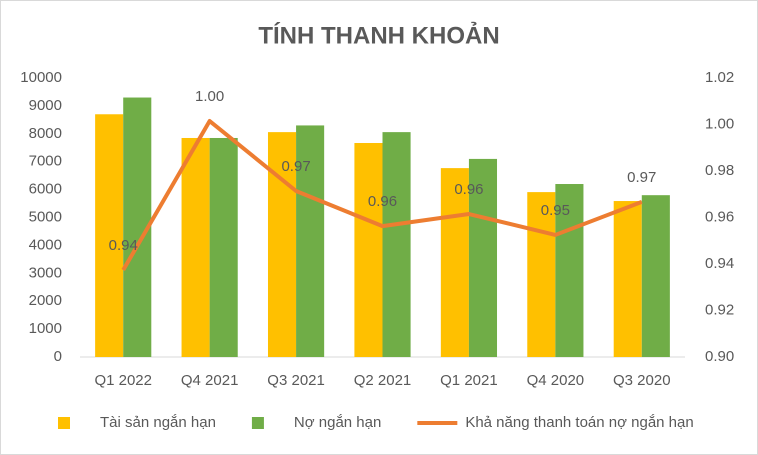  I want to click on y-tick-label: 8000, so click(45, 133).